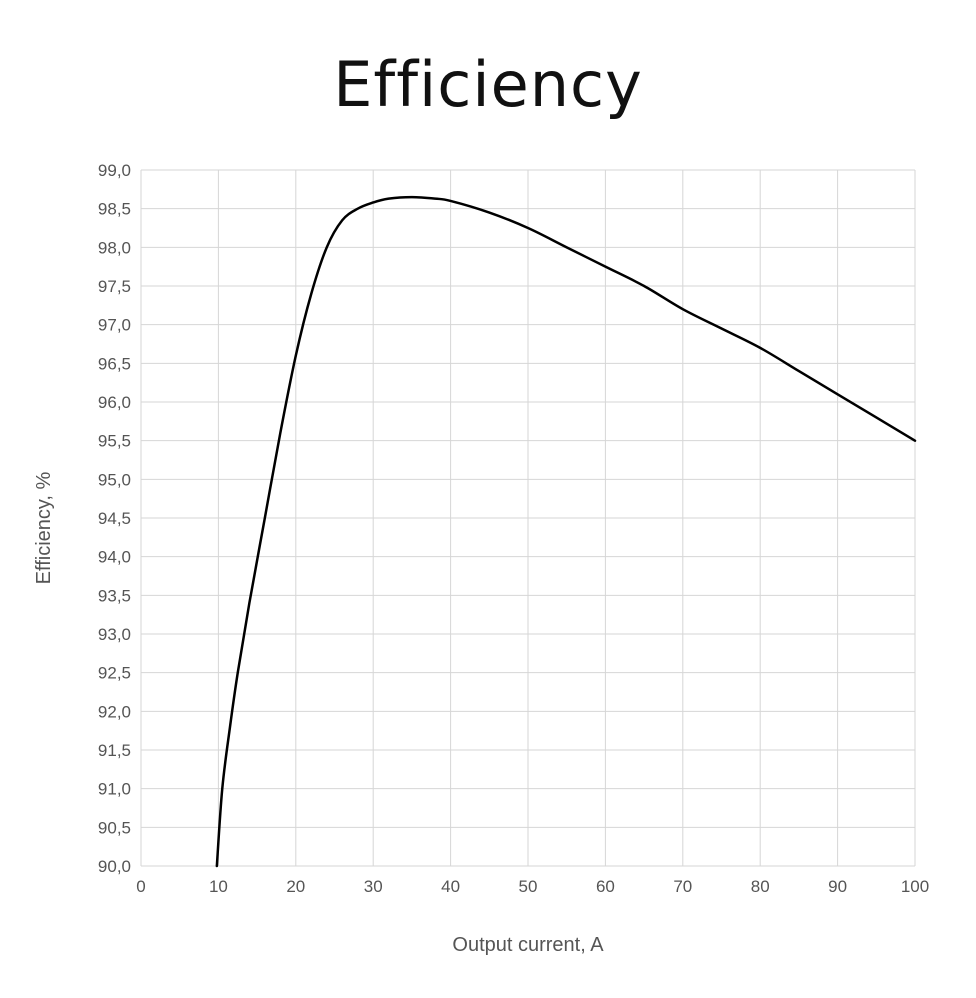 This screenshot has width=976, height=998. Describe the element at coordinates (114, 325) in the screenshot. I see `y-tick-label: 97,0` at that location.